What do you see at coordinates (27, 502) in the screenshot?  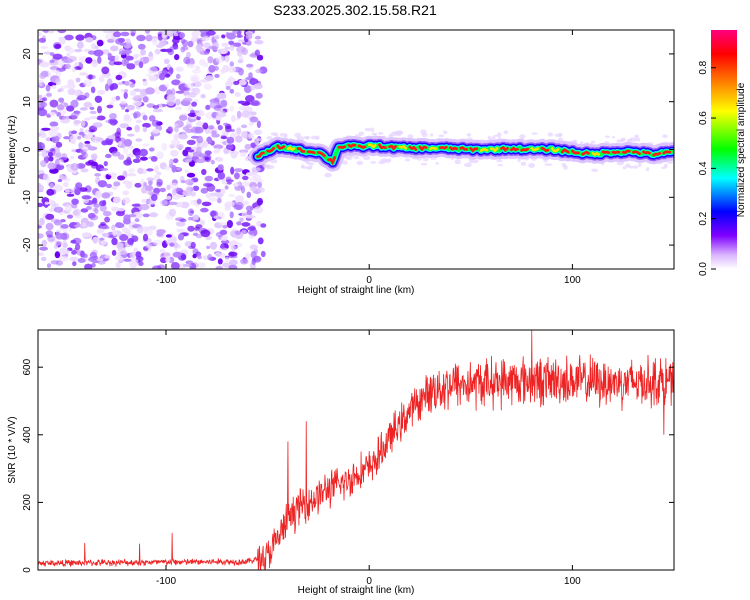 I see `y-tick-label: 200` at bounding box center [27, 502].